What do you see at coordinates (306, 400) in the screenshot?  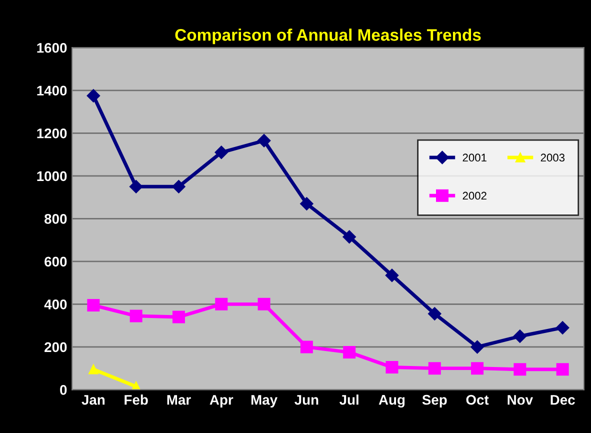 I see `x-tick-label: Jun` at bounding box center [306, 400].